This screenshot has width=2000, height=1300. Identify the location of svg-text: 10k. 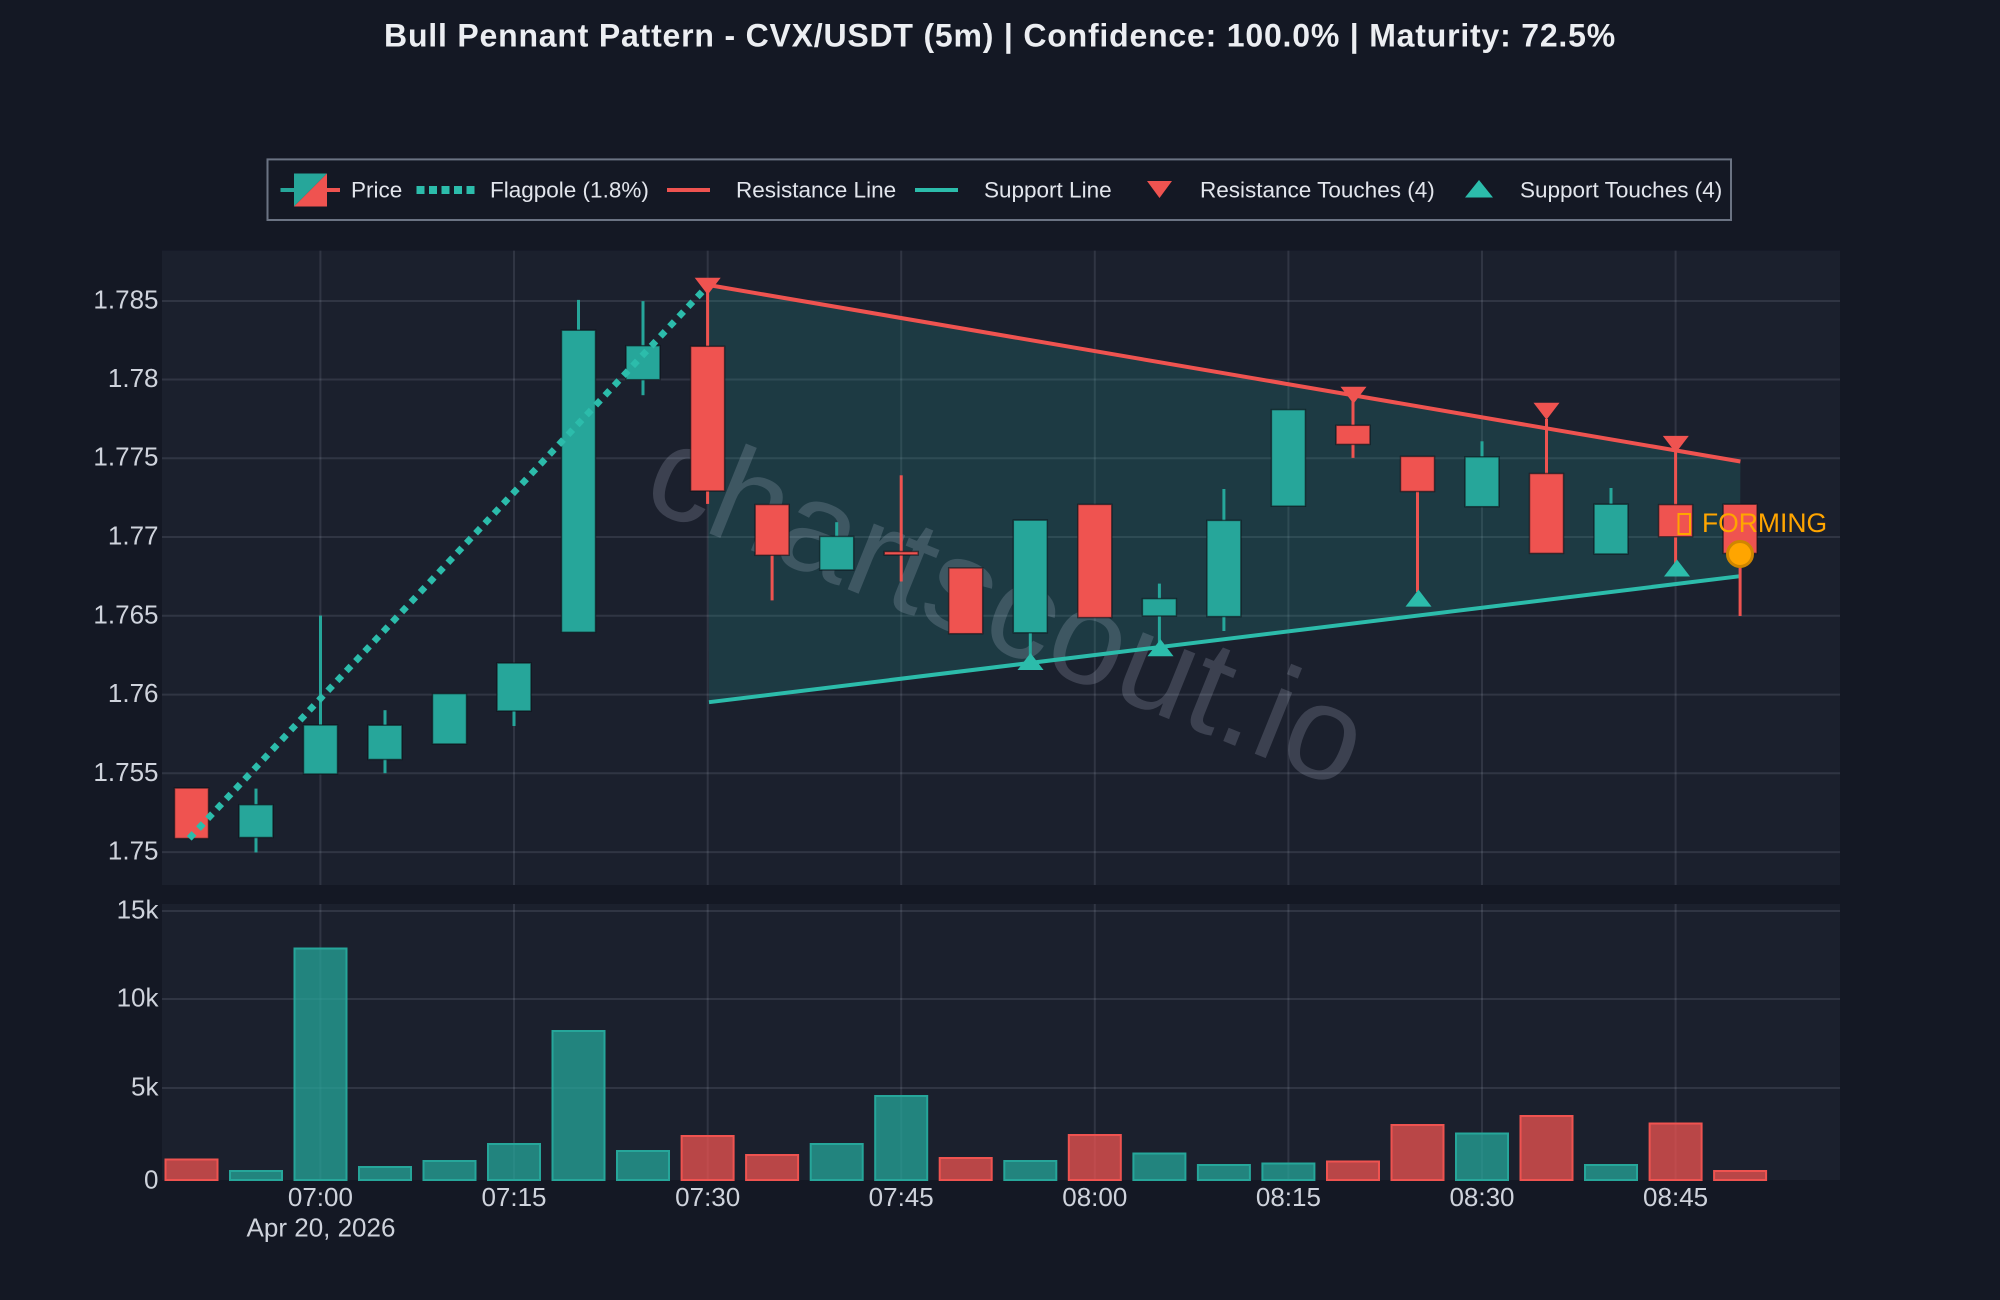
(138, 998).